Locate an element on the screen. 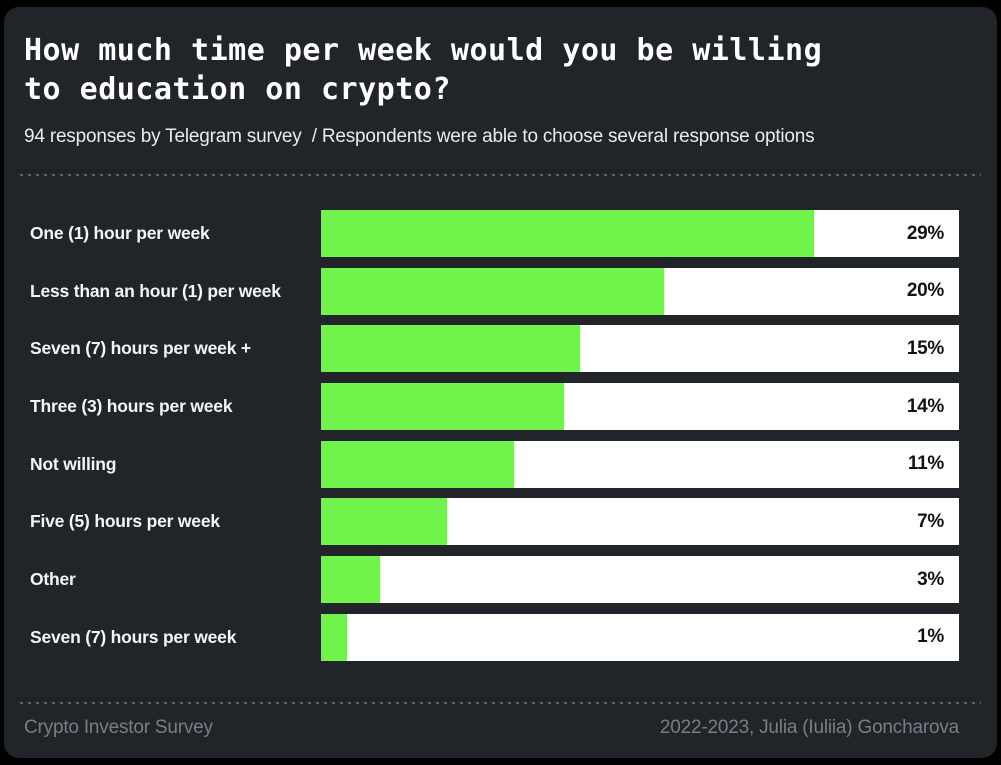 The image size is (1001, 765). bar-row: Seven (7) hours per week + 15% is located at coordinates (489, 349).